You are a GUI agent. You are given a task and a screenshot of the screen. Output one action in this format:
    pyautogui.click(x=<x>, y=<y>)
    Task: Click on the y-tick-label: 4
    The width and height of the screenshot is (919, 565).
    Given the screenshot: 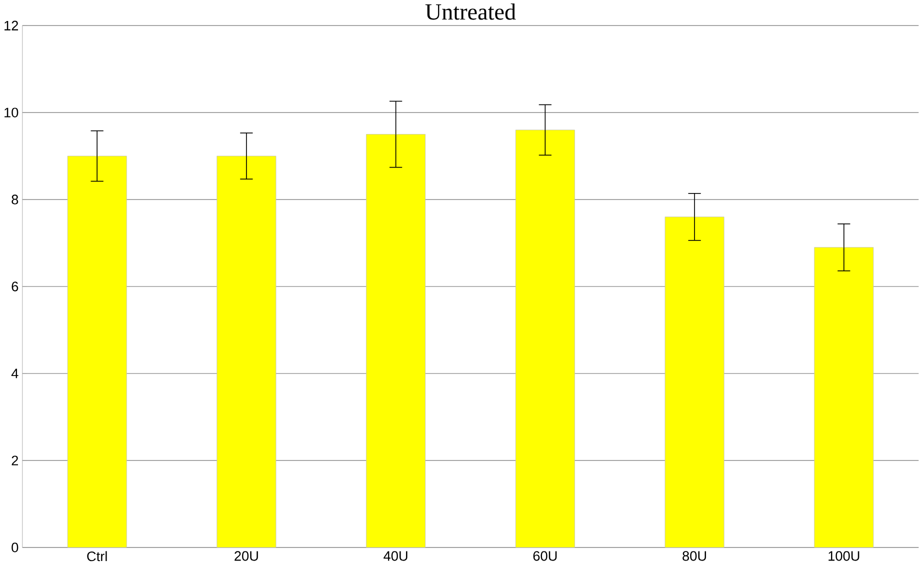 What is the action you would take?
    pyautogui.click(x=14, y=373)
    